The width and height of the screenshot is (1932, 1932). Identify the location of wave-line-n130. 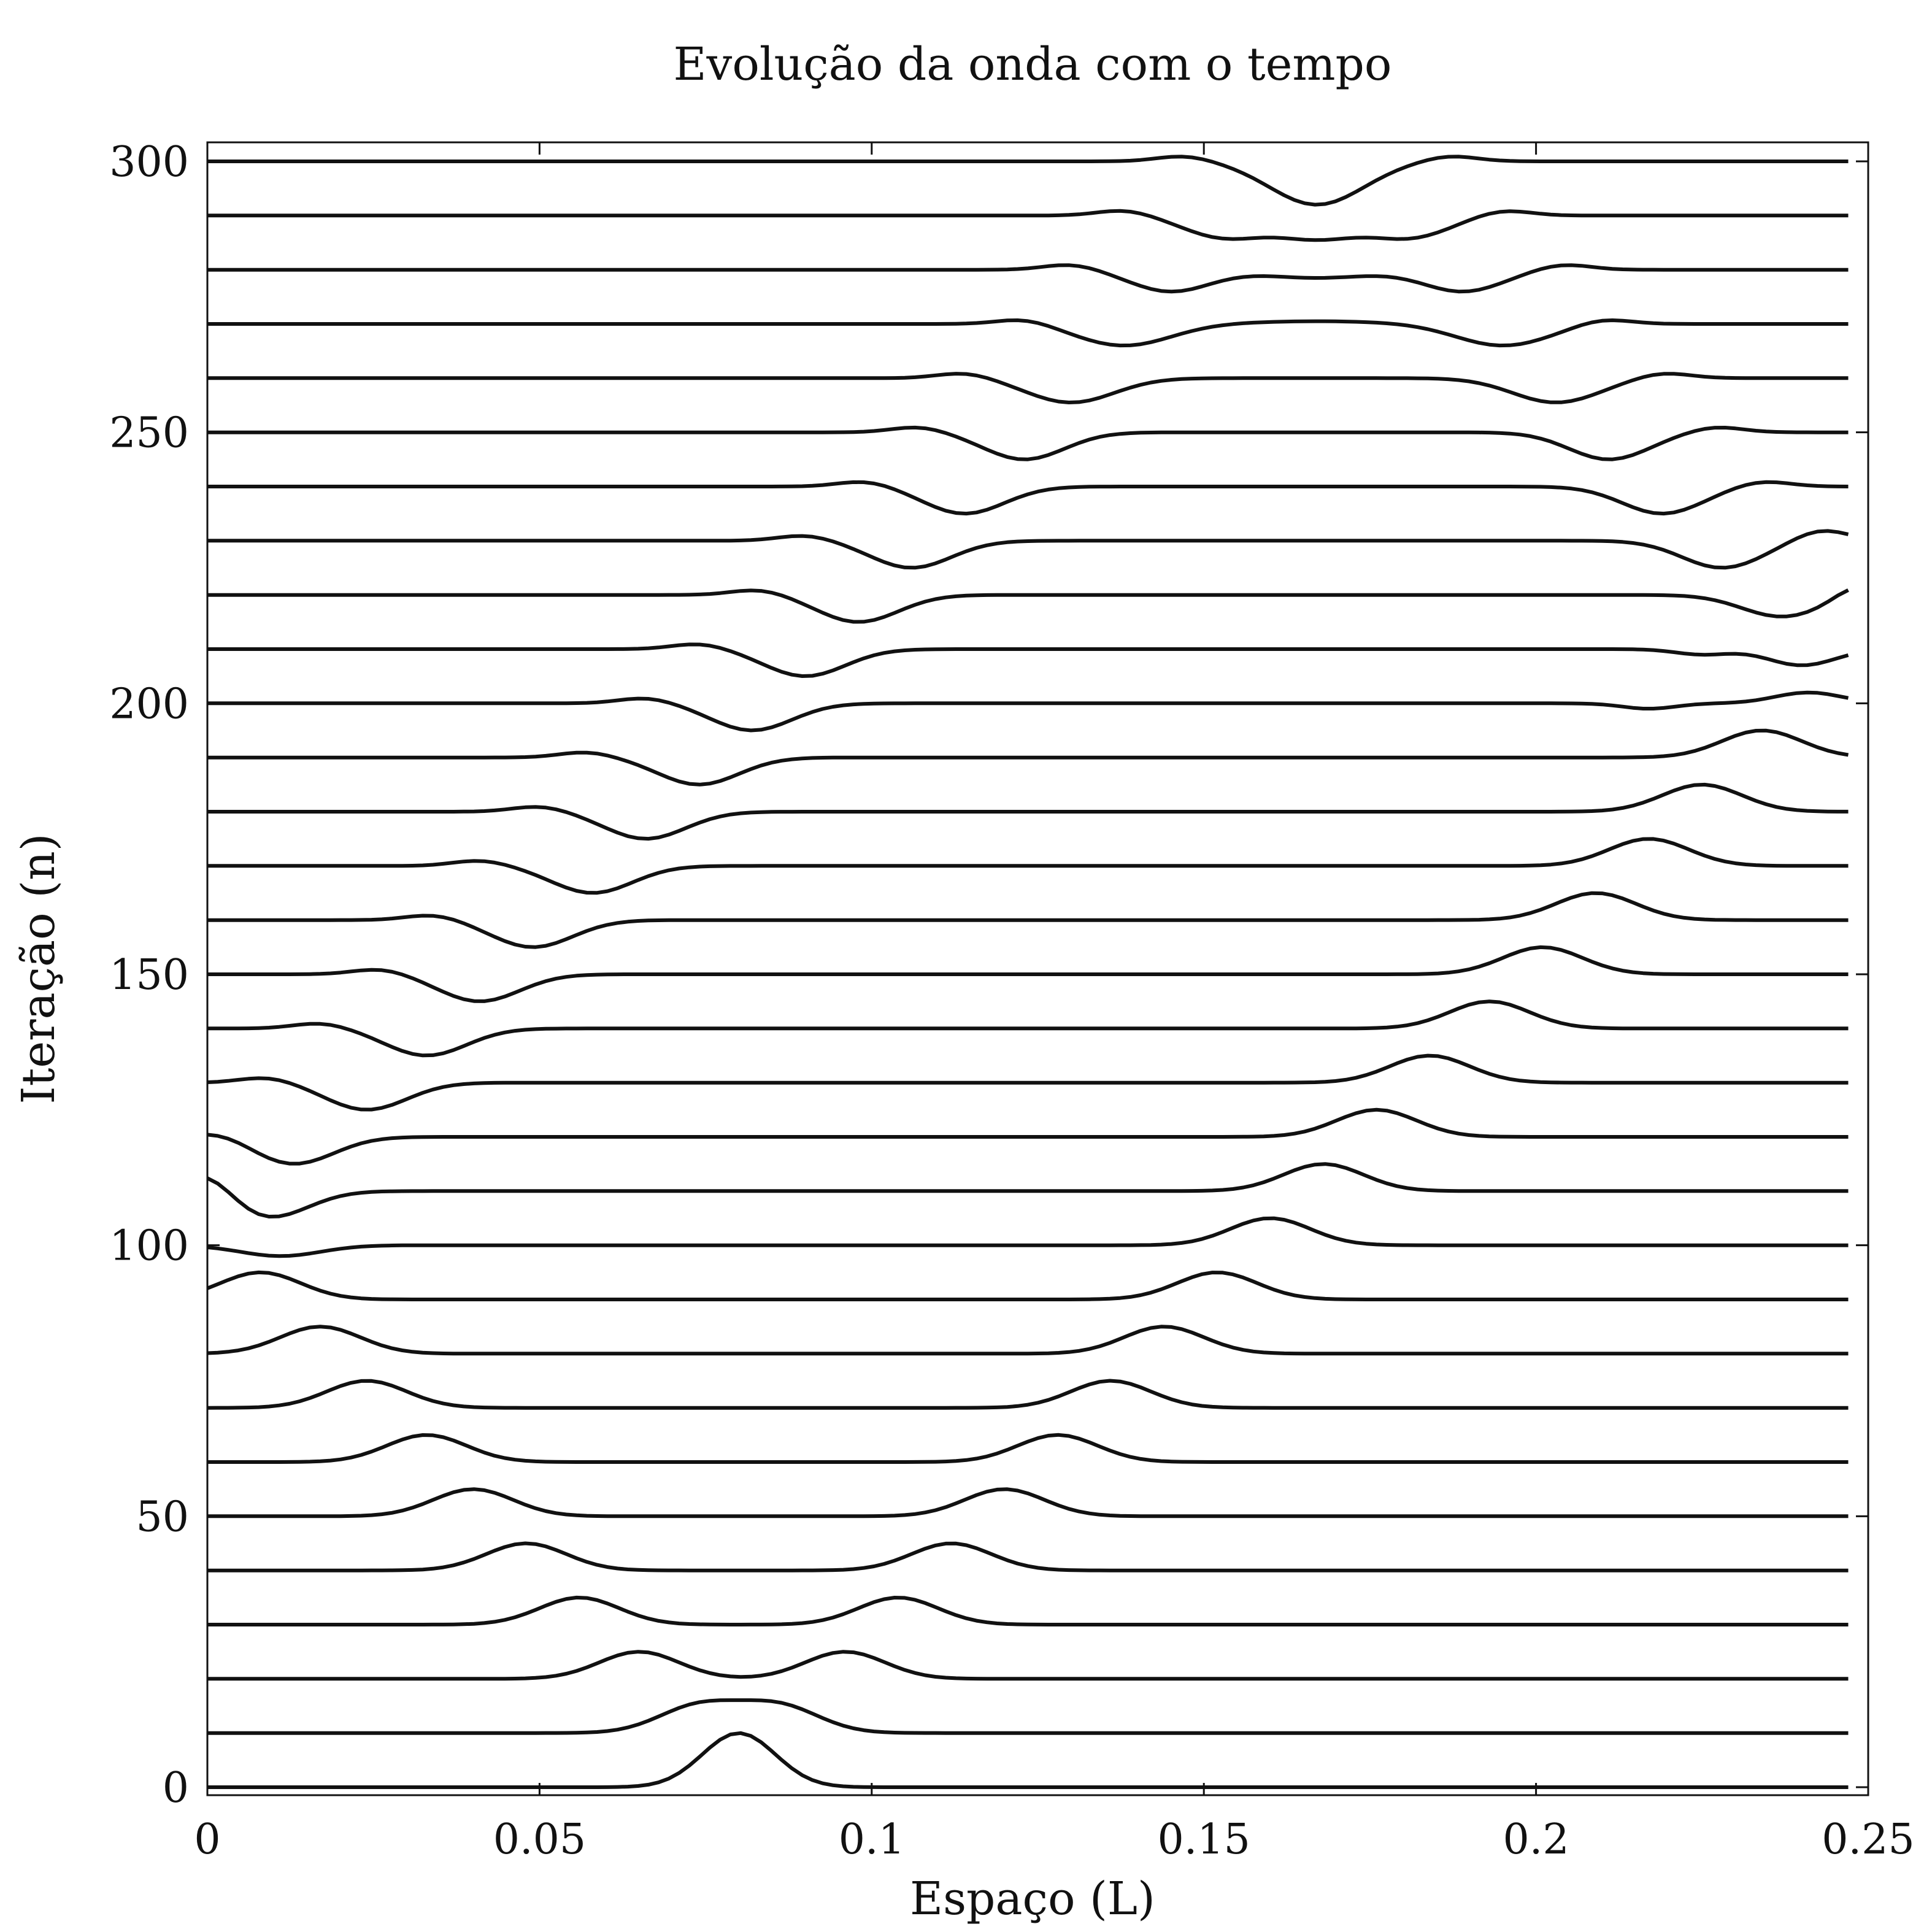
(1028, 1082).